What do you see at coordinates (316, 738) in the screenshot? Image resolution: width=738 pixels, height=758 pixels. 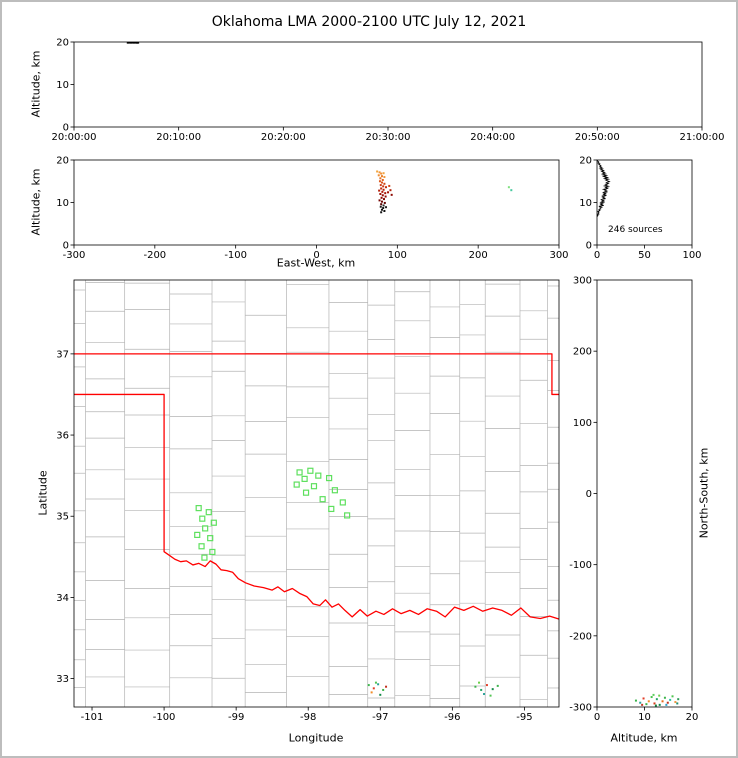 I see `map-xlabel: Longitude` at bounding box center [316, 738].